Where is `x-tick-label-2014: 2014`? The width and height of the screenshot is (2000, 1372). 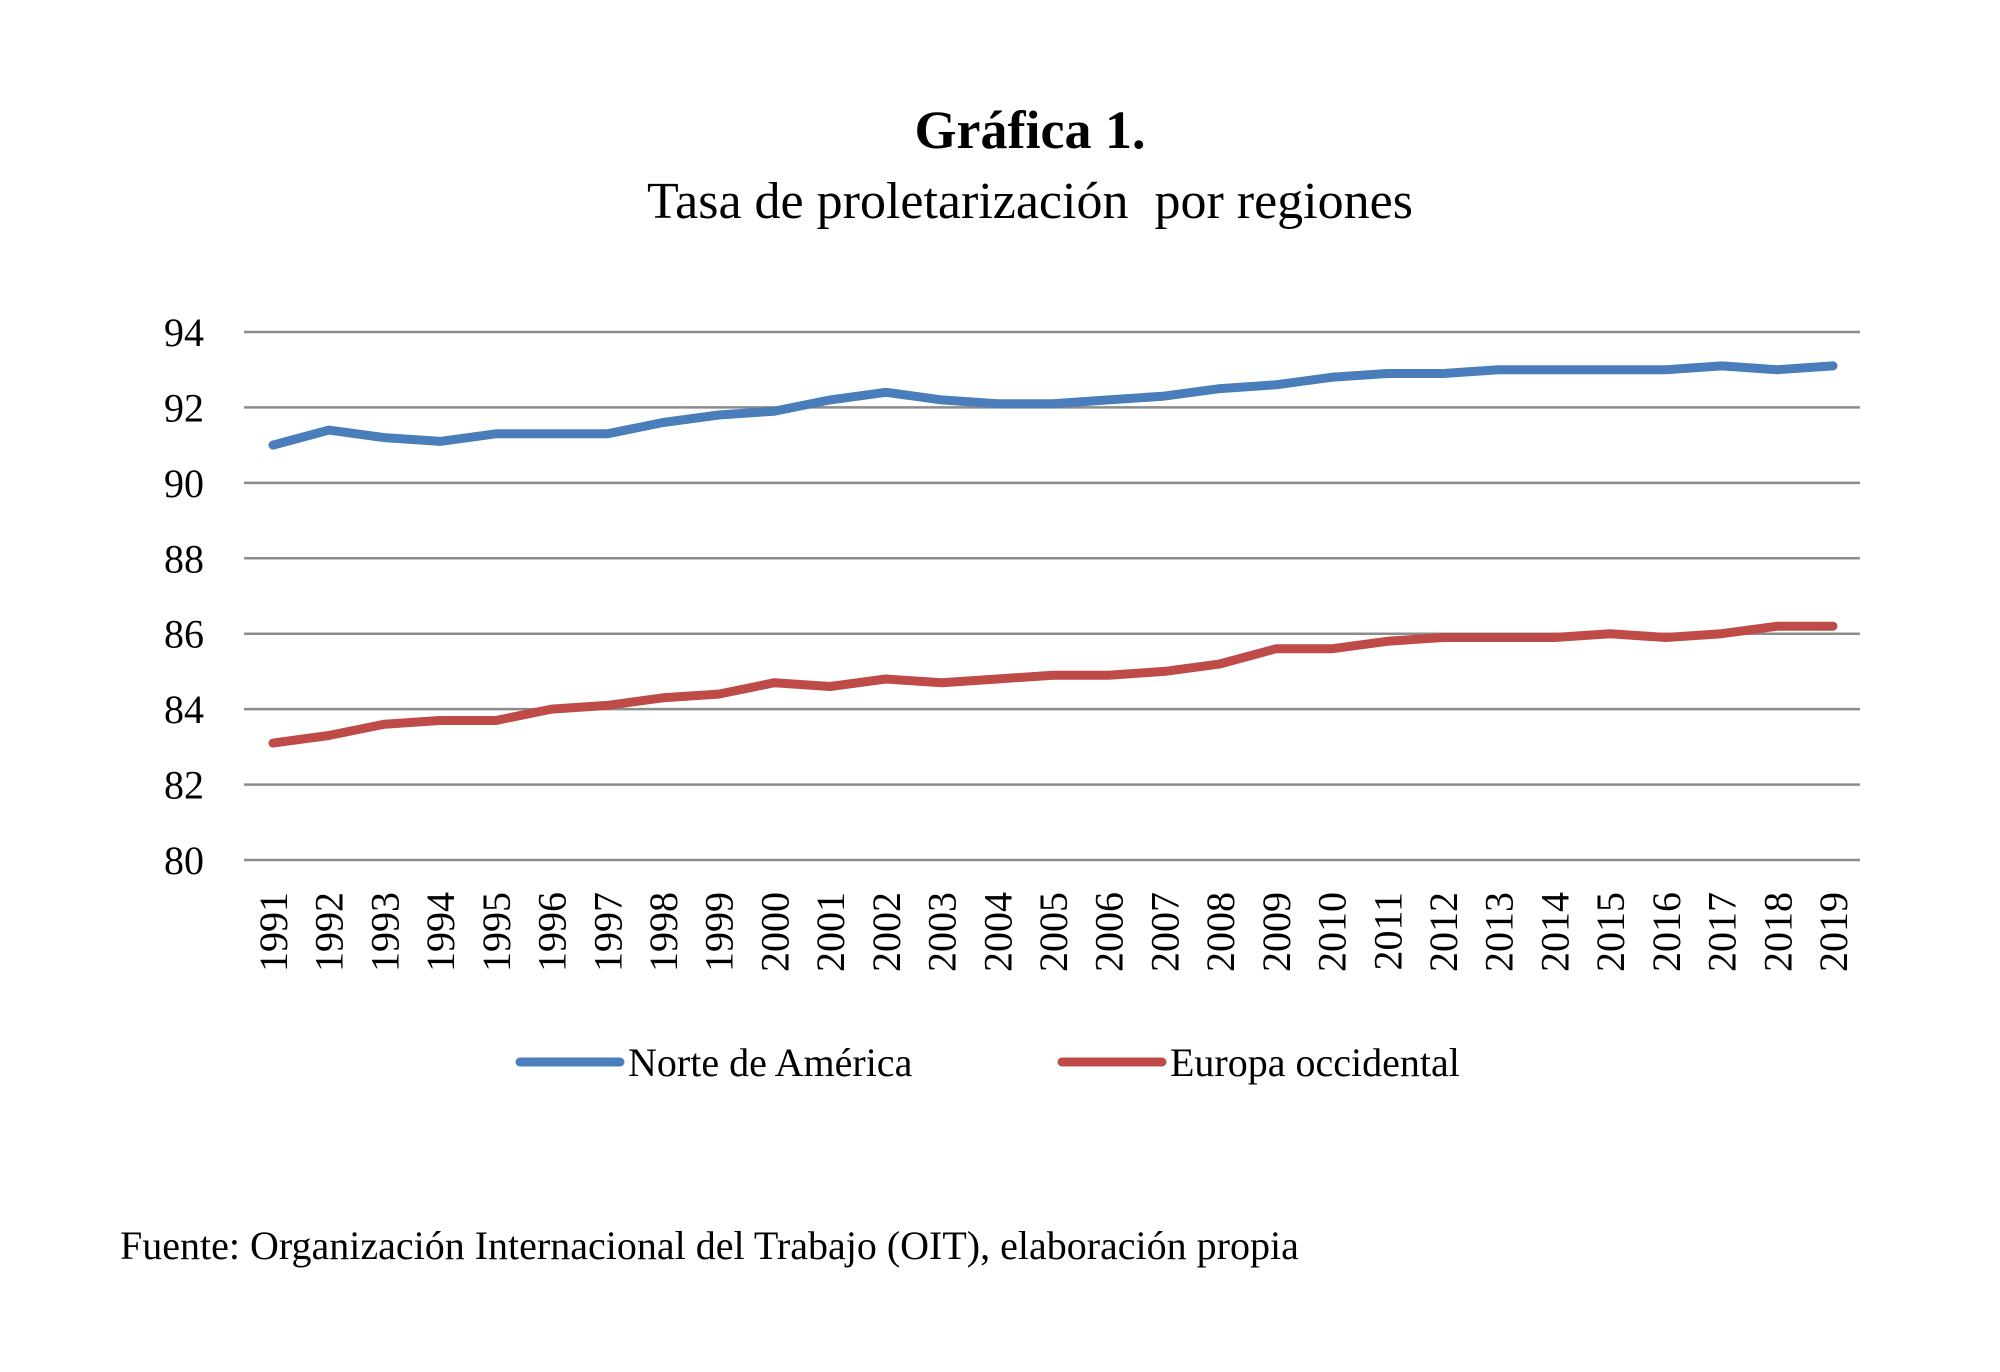 x-tick-label-2014: 2014 is located at coordinates (1554, 932).